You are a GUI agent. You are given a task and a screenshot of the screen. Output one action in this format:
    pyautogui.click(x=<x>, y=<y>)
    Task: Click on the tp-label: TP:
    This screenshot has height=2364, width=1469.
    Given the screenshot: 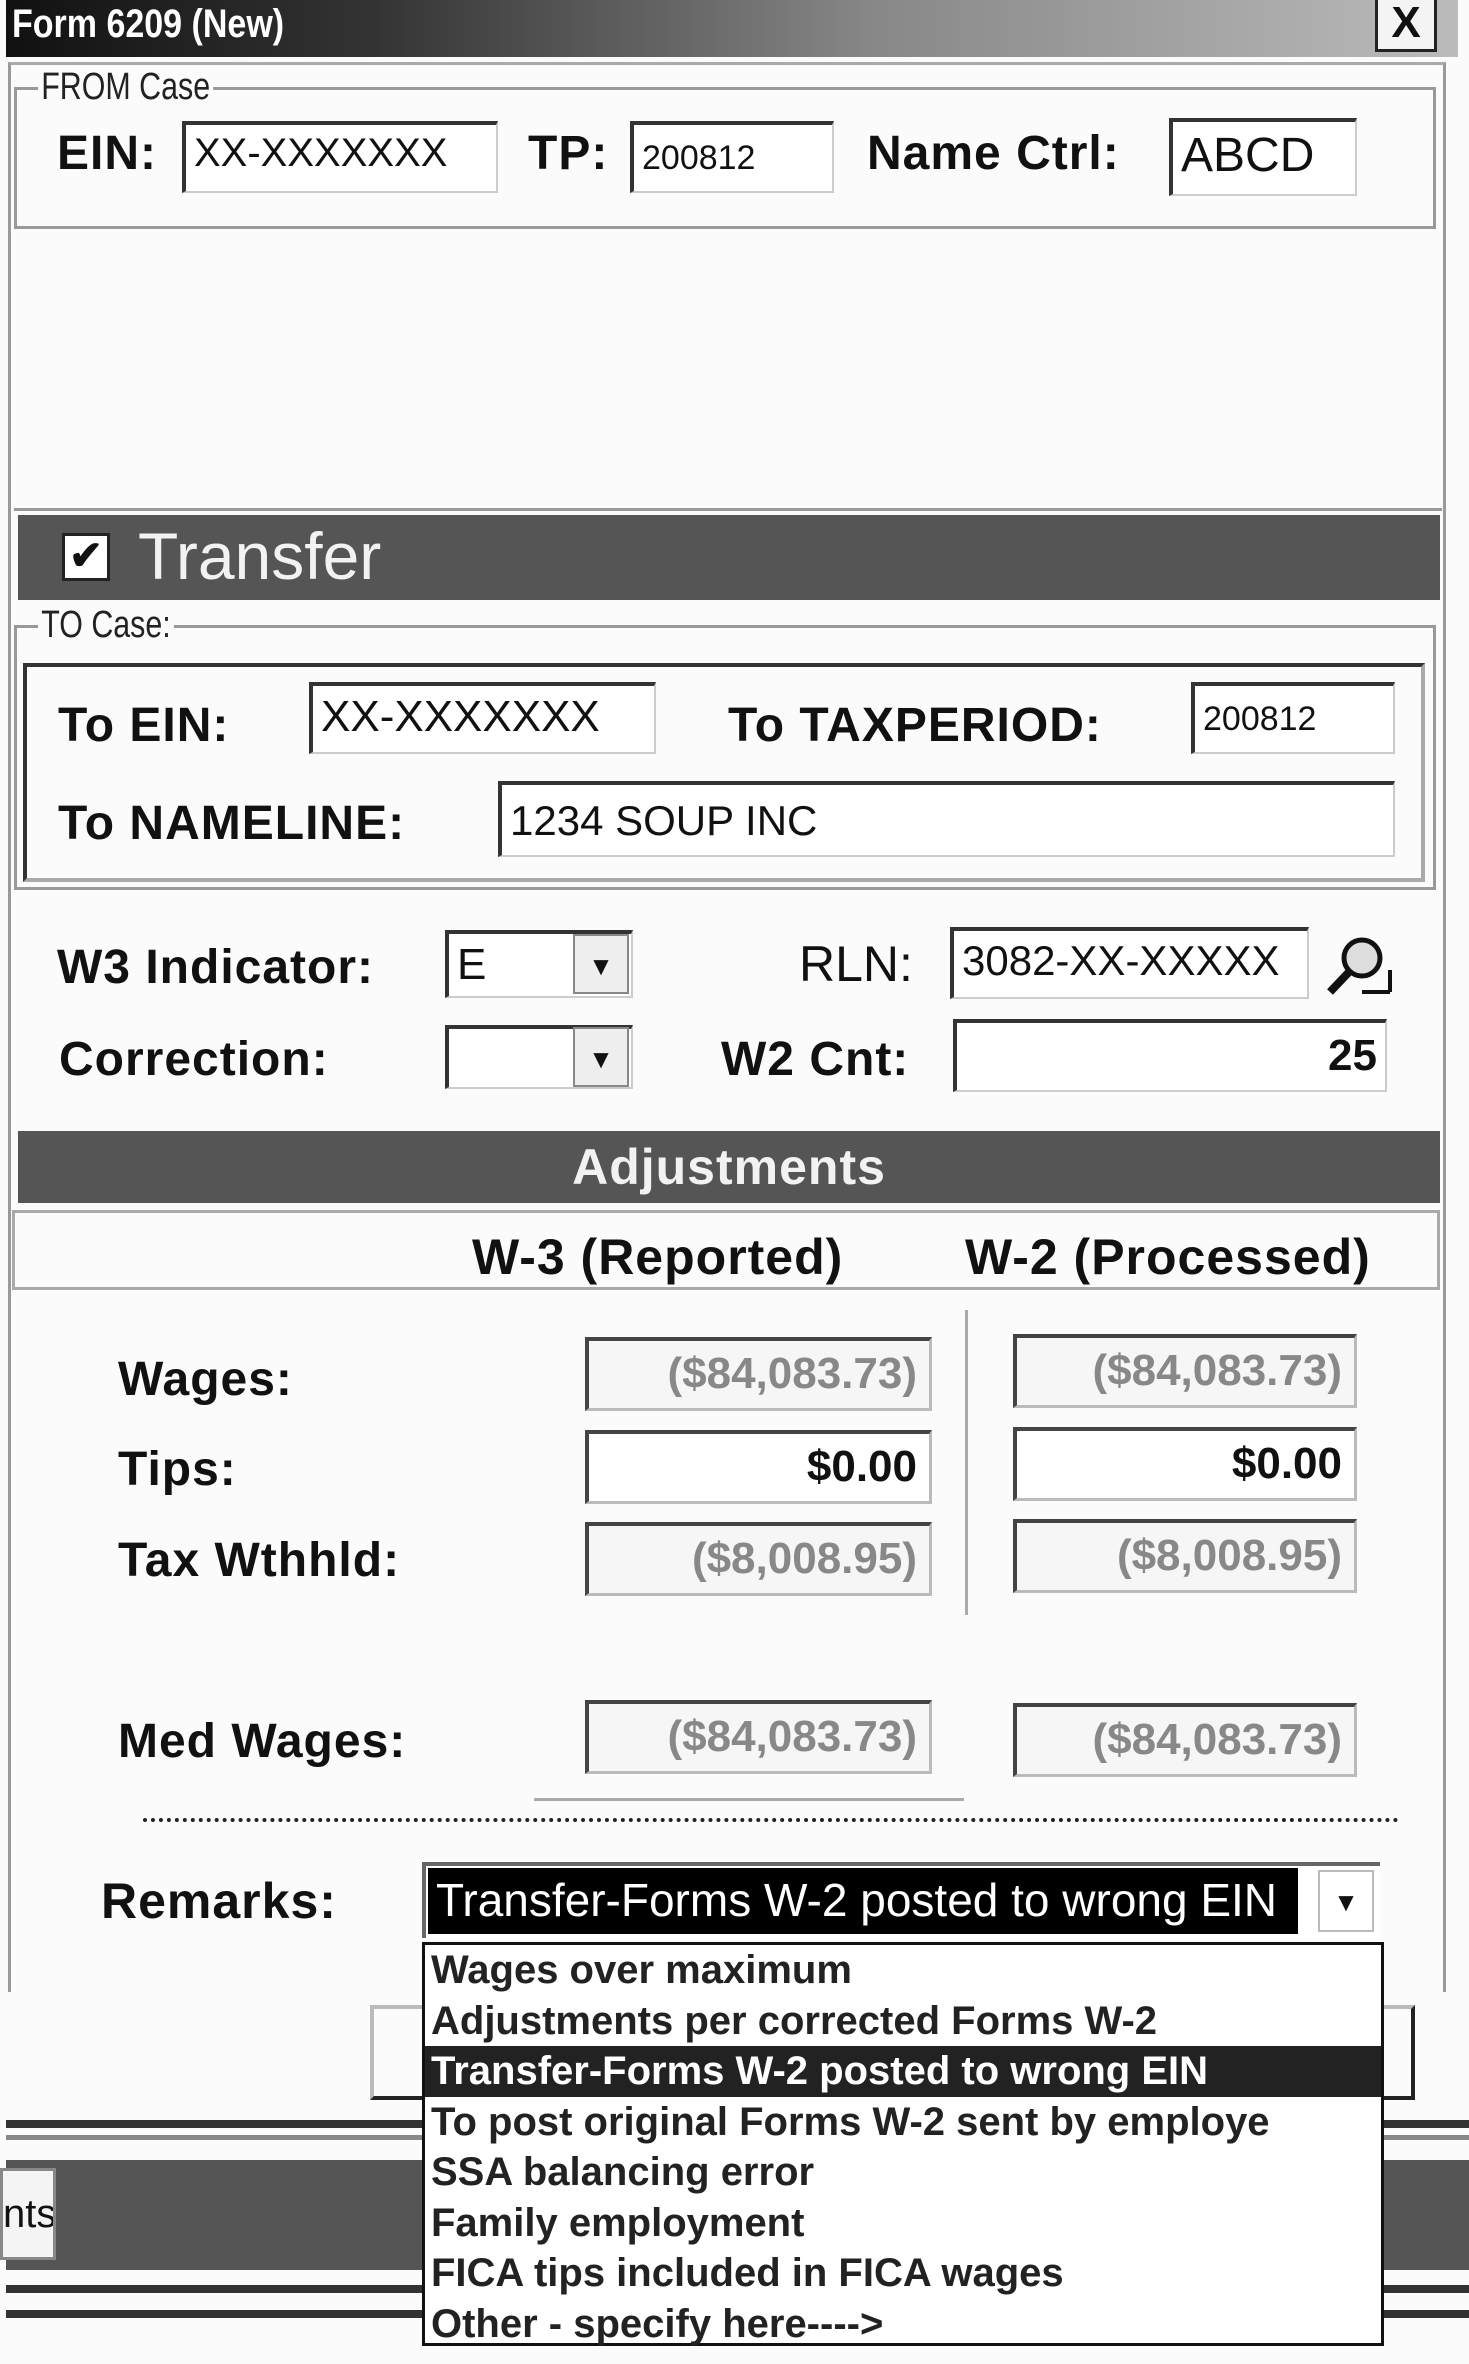 What is the action you would take?
    pyautogui.click(x=568, y=153)
    